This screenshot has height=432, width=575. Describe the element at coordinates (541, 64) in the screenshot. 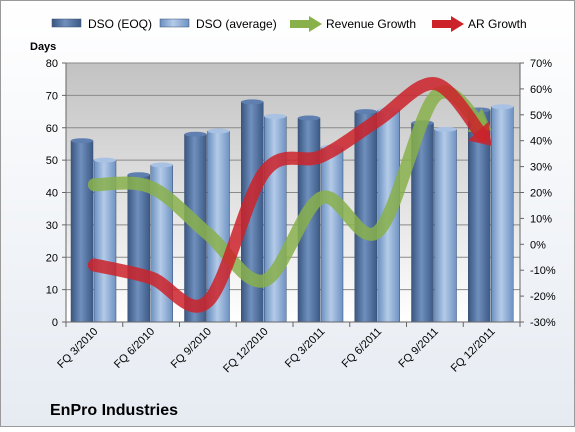

I see `y2-tick-label: 70%` at that location.